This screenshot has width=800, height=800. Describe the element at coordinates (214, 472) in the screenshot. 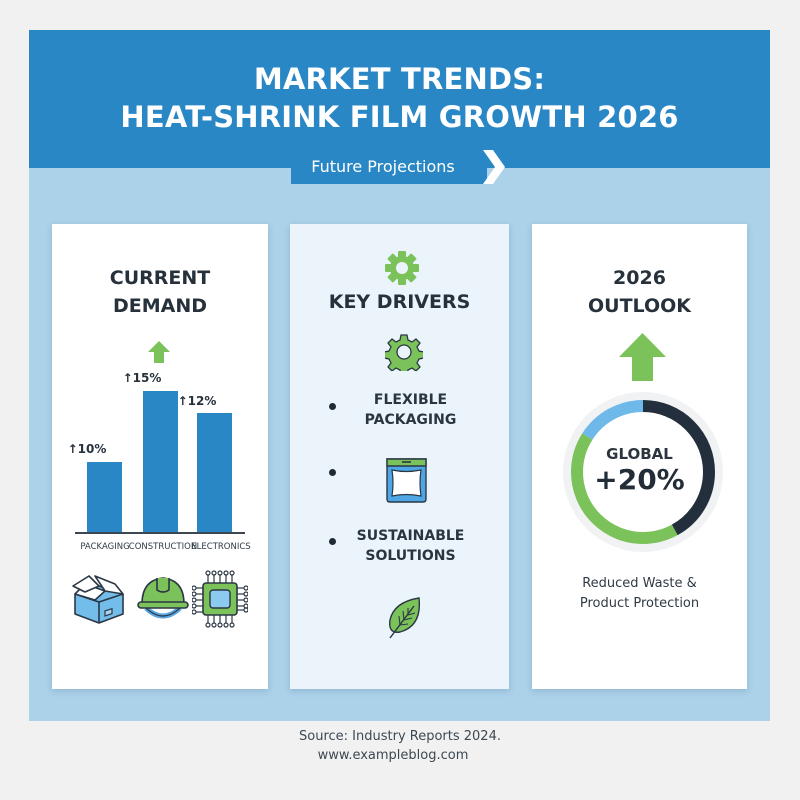

I see `bar-electronics` at that location.